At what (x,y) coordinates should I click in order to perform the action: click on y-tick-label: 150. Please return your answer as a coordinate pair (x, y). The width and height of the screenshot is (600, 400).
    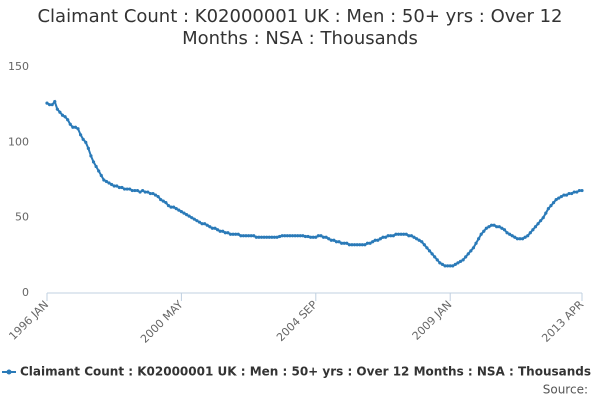
    Looking at the image, I should click on (18, 66).